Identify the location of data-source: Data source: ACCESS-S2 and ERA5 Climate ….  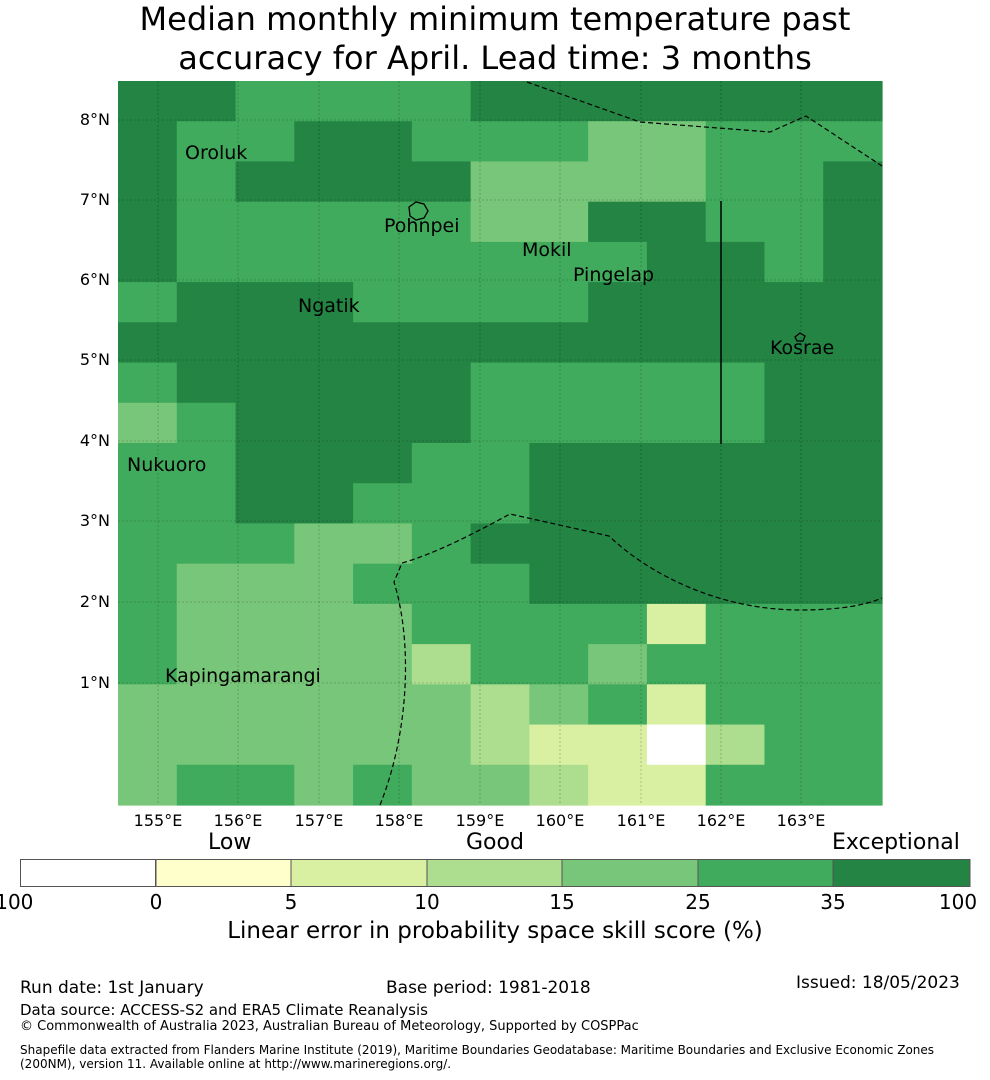
(224, 1010).